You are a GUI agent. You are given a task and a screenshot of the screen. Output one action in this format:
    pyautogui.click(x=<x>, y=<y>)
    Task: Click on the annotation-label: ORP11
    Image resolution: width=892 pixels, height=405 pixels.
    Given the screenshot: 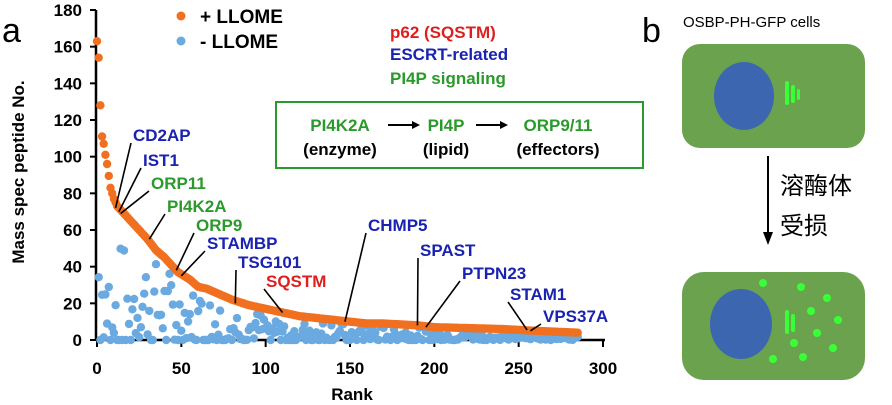 What is the action you would take?
    pyautogui.click(x=178, y=183)
    